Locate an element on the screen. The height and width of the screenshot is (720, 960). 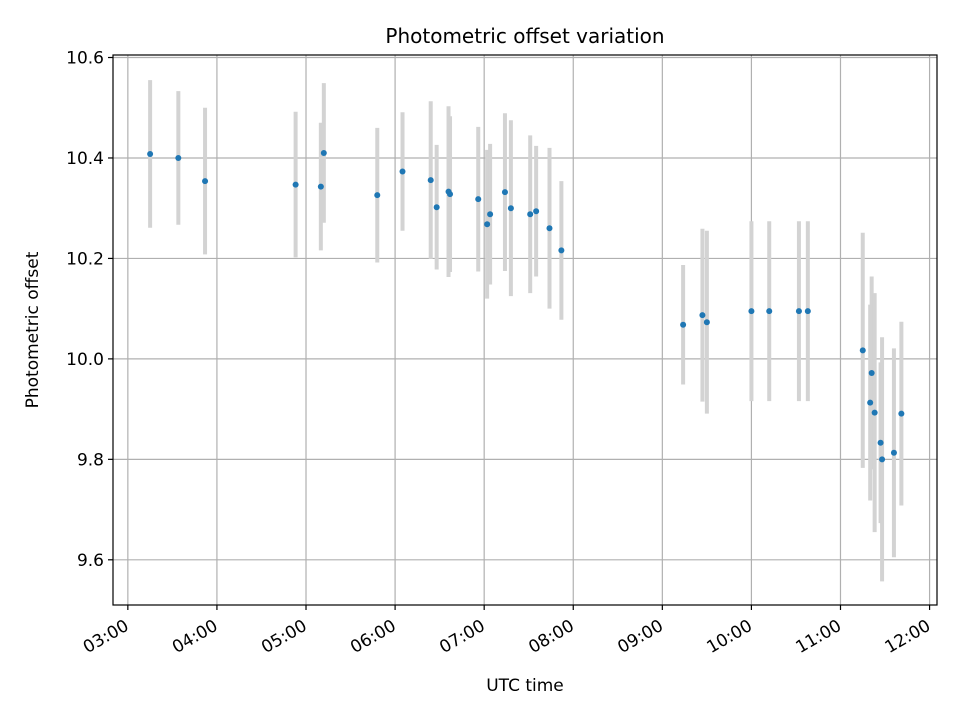
y-tick-label: 10.4 is located at coordinates (85, 159).